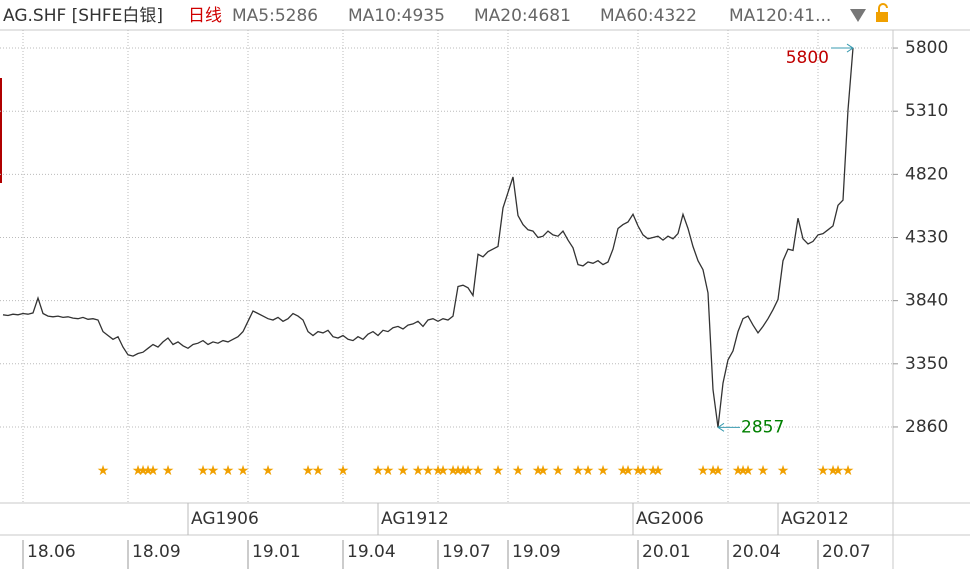 The image size is (970, 569). Describe the element at coordinates (156, 552) in the screenshot. I see `x-tick-label: 18.09` at that location.